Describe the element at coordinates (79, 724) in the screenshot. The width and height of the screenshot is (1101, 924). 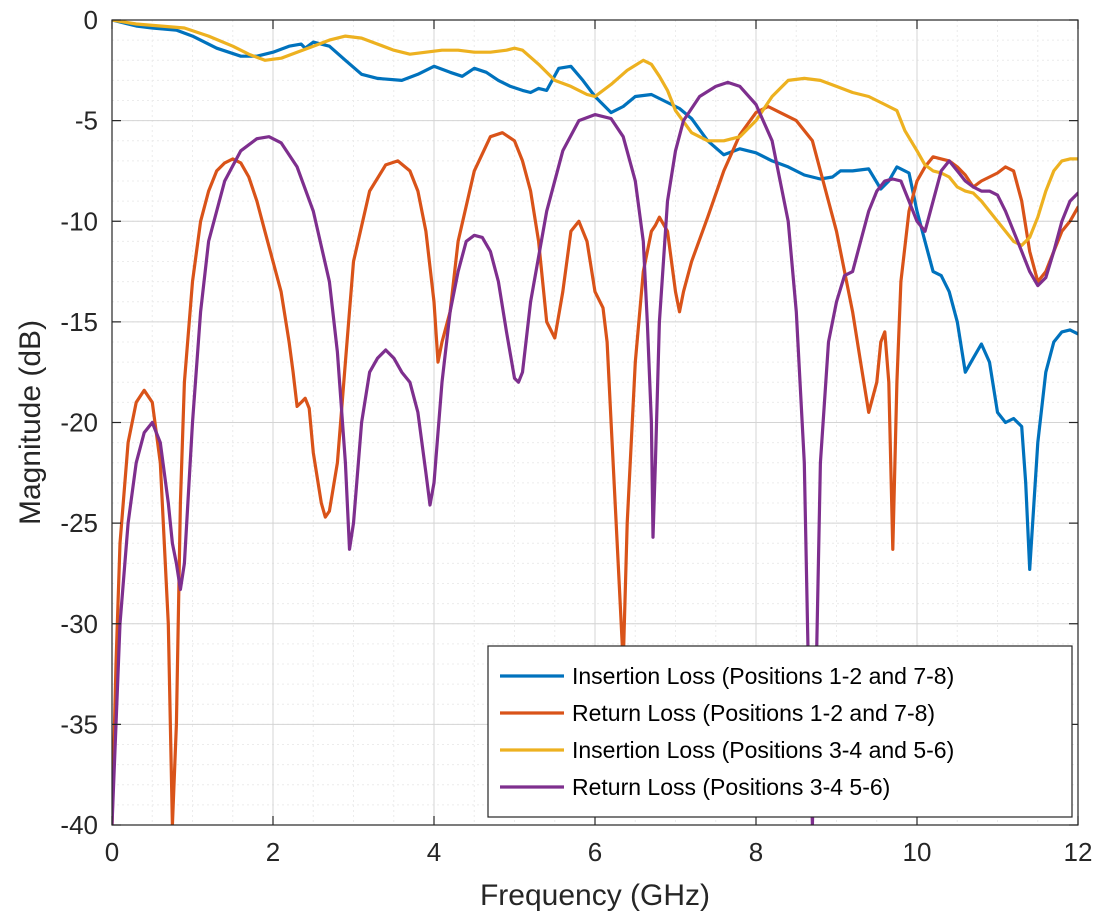
I see `y-tick-label: -35` at that location.